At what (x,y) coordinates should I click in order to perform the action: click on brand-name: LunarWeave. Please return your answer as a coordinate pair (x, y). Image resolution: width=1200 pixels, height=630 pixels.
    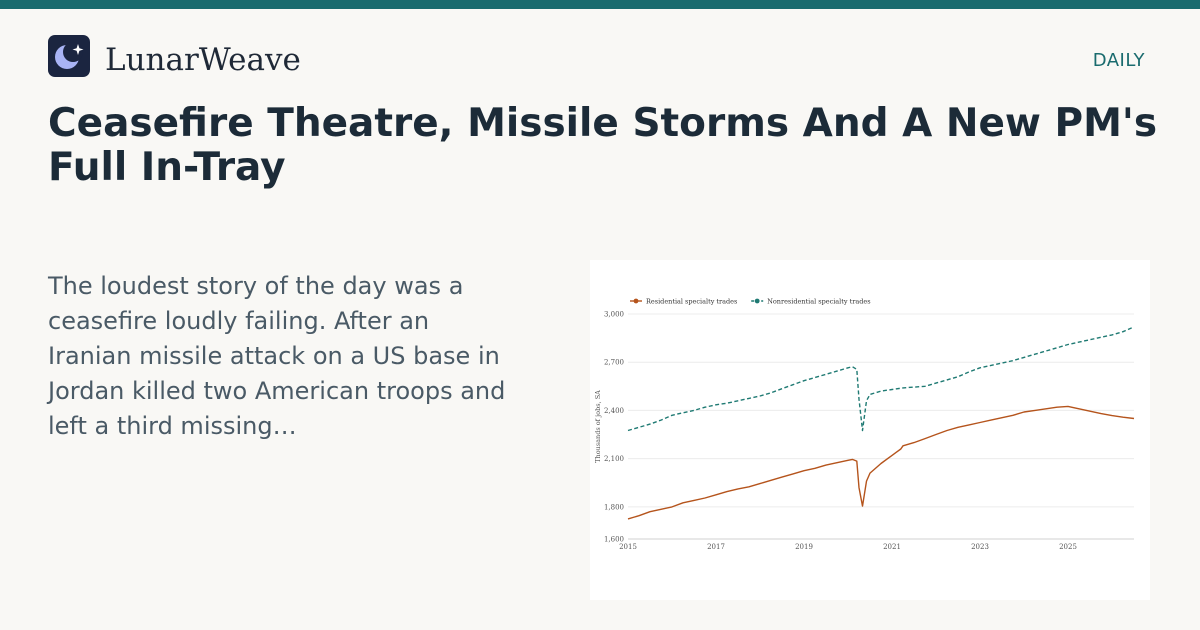
    Looking at the image, I should click on (203, 60).